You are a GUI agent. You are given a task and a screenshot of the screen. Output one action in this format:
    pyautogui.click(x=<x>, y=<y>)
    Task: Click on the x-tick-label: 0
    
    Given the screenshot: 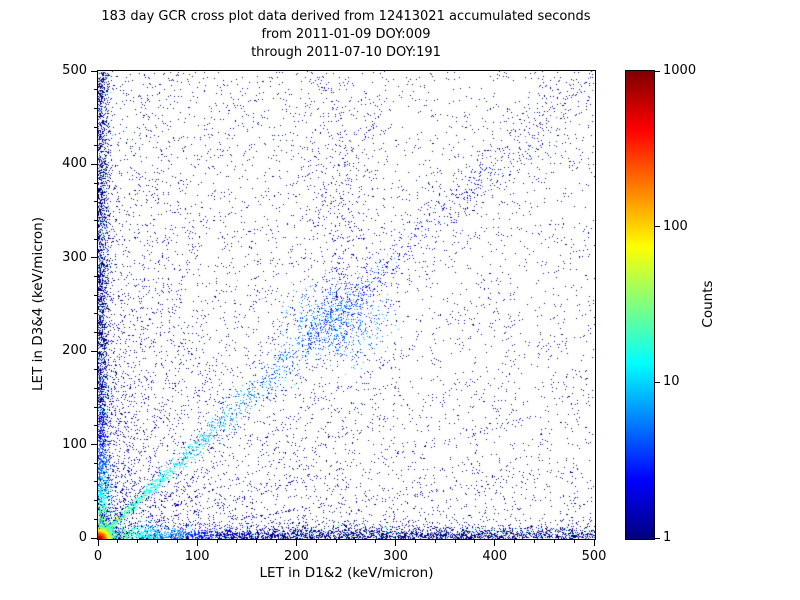 What is the action you would take?
    pyautogui.click(x=98, y=556)
    